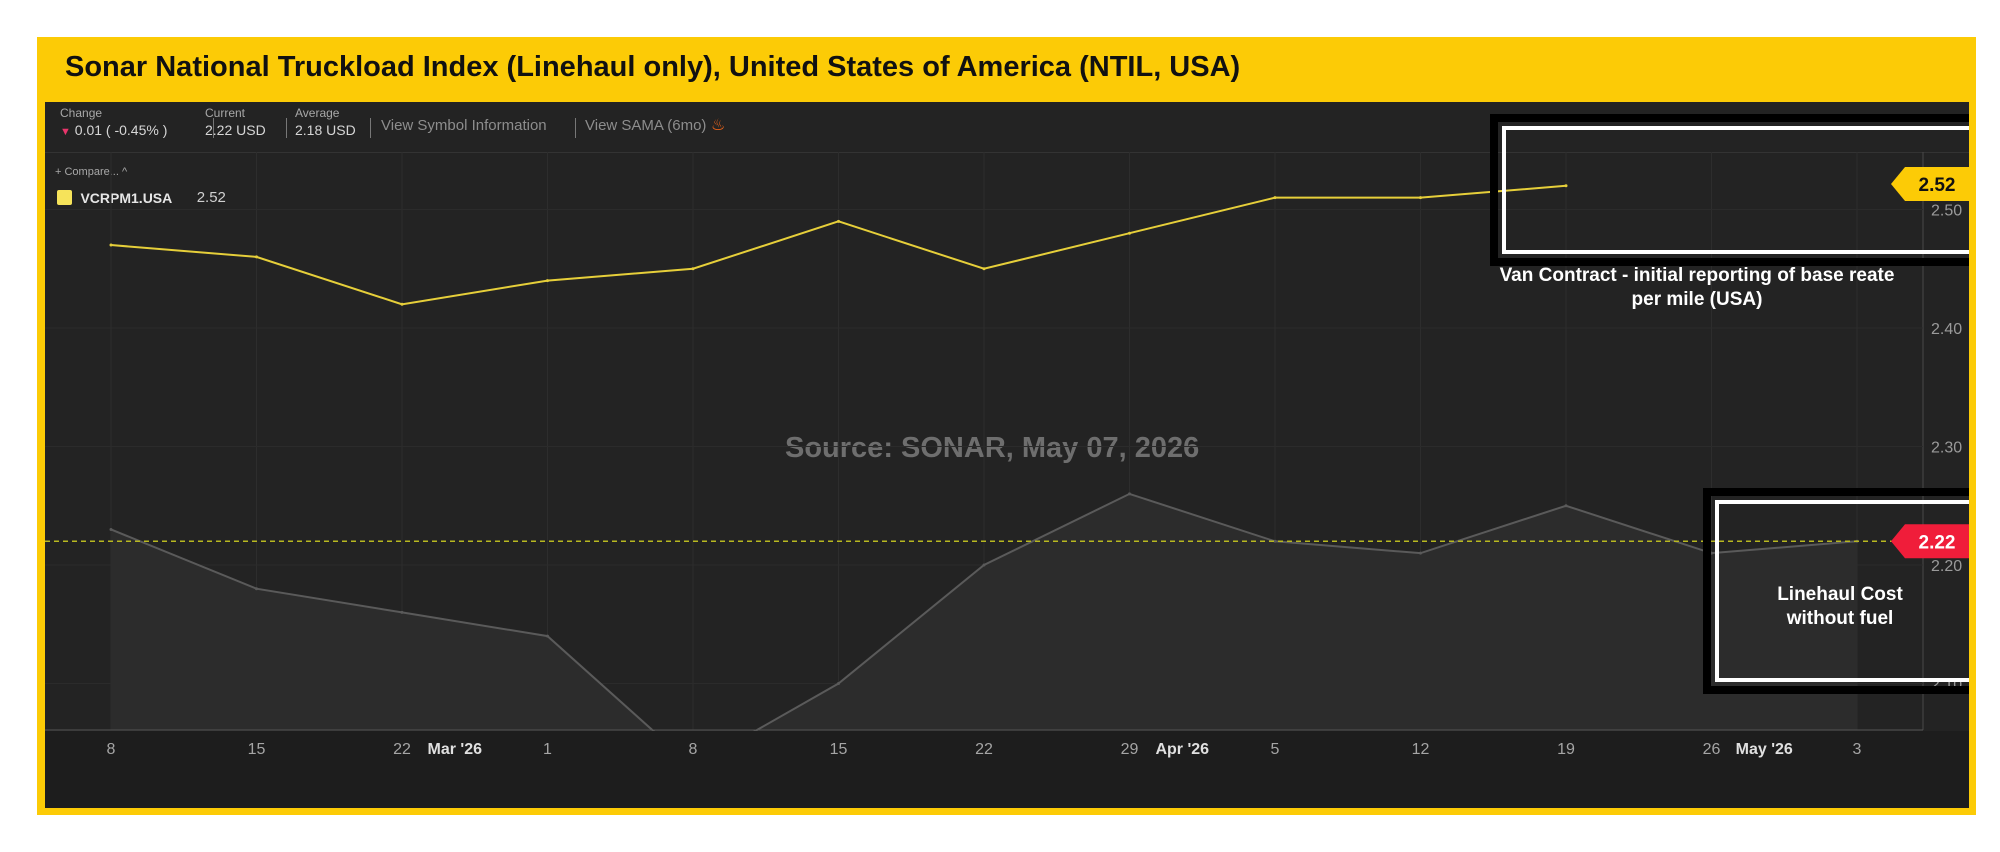 The height and width of the screenshot is (852, 2000). I want to click on average-stat: Average 2.18 USD, so click(325, 122).